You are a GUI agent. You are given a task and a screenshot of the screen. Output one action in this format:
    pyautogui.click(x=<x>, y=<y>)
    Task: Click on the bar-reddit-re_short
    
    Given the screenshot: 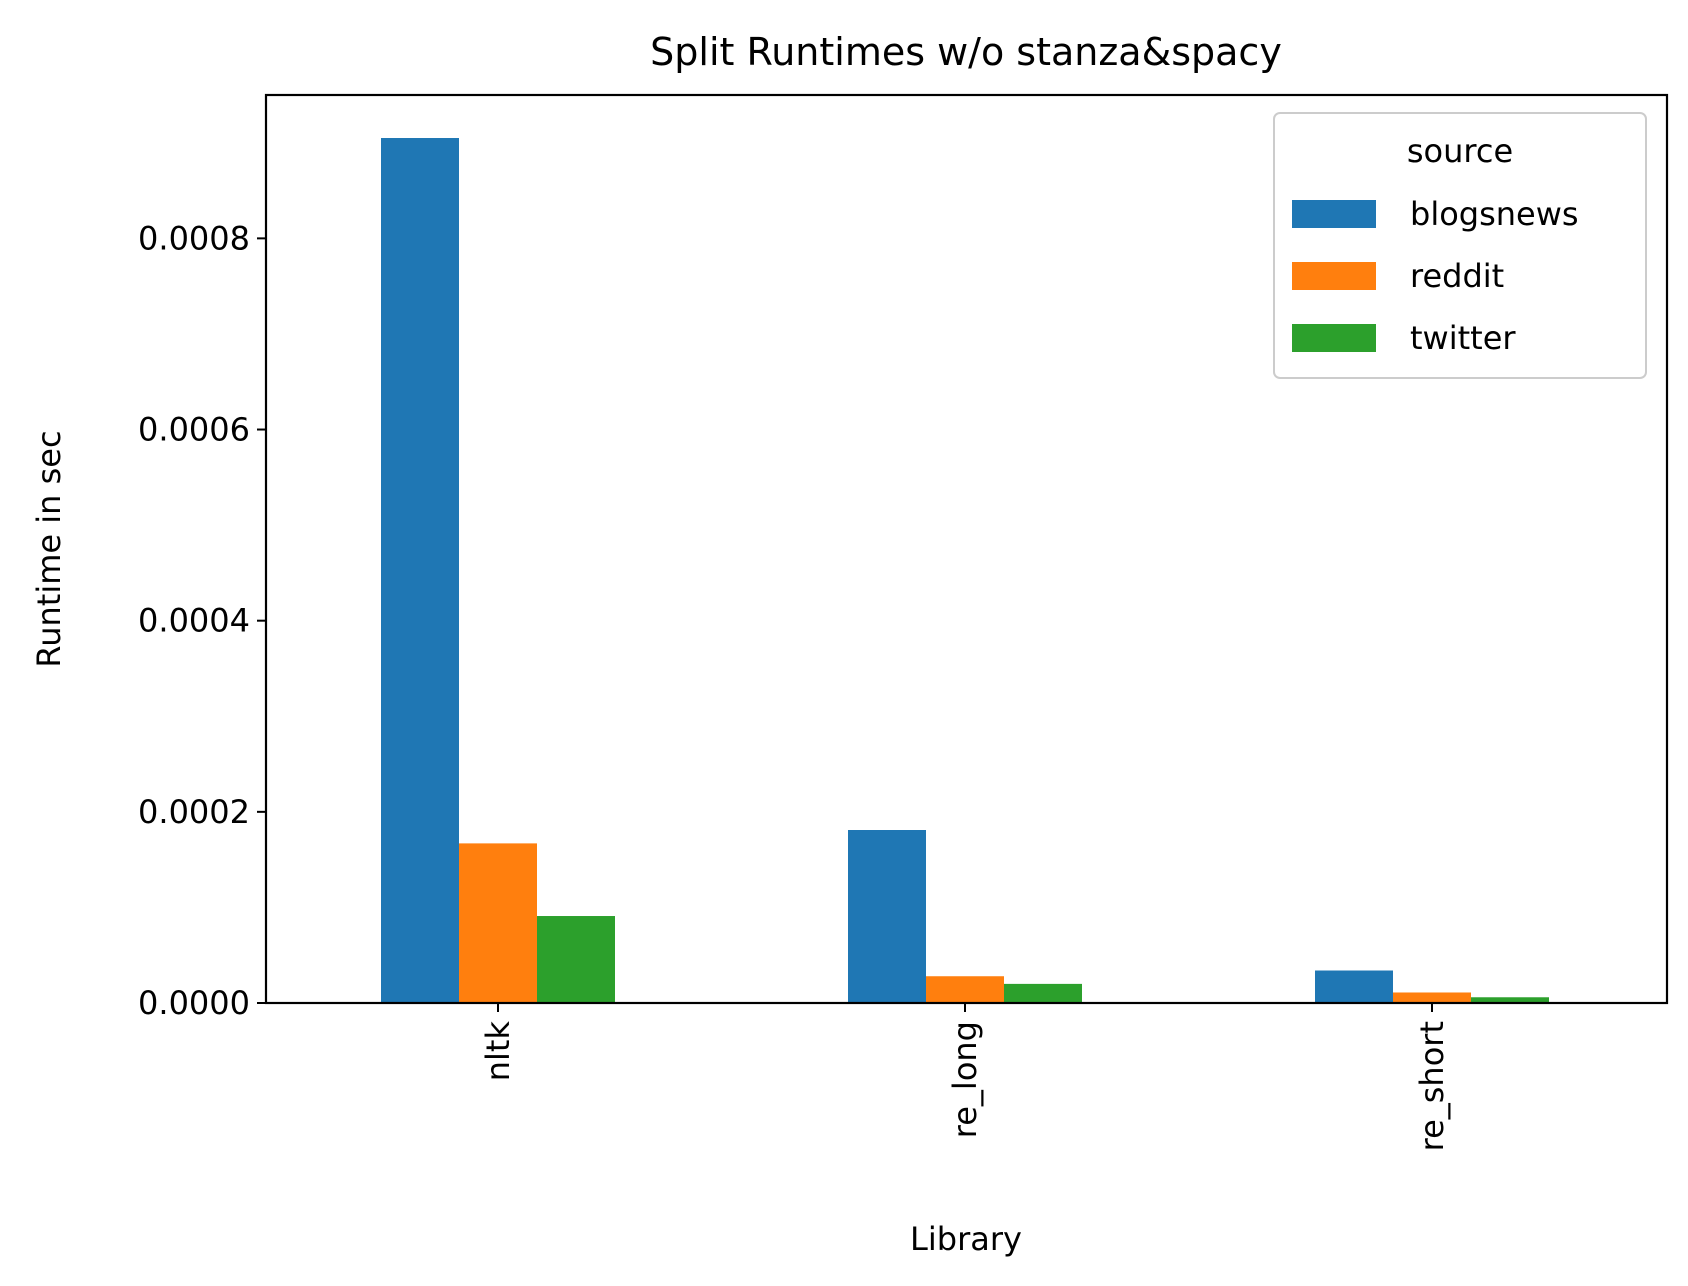 What is the action you would take?
    pyautogui.click(x=1432, y=997)
    